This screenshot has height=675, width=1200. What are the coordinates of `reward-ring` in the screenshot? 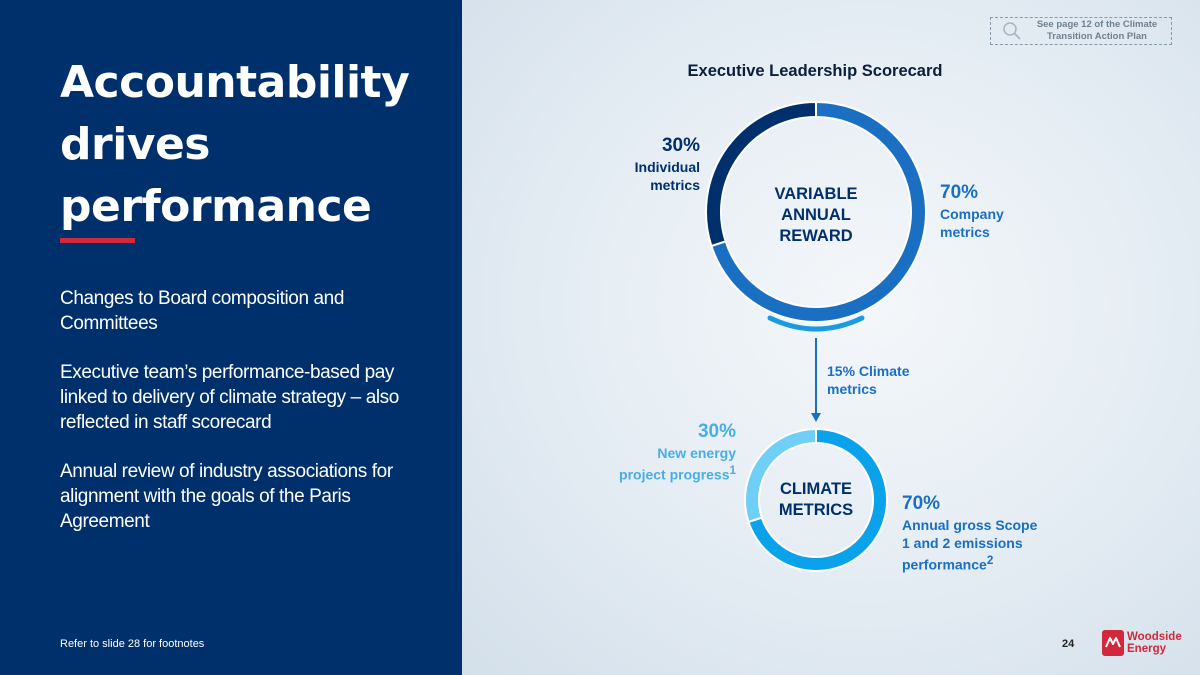 It's located at (816, 211).